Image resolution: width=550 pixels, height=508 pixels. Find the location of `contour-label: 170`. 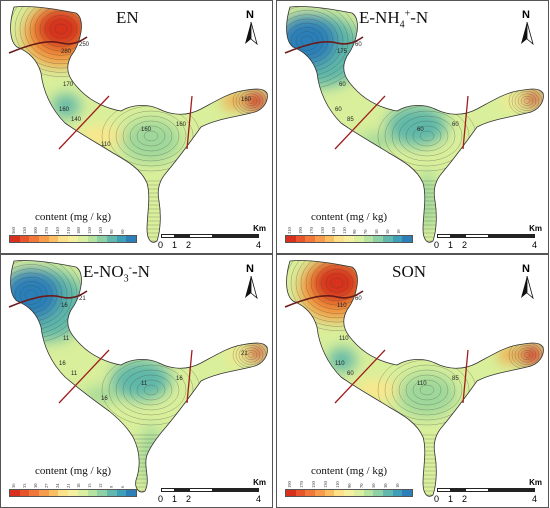

contour-label: 170 is located at coordinates (68, 85).